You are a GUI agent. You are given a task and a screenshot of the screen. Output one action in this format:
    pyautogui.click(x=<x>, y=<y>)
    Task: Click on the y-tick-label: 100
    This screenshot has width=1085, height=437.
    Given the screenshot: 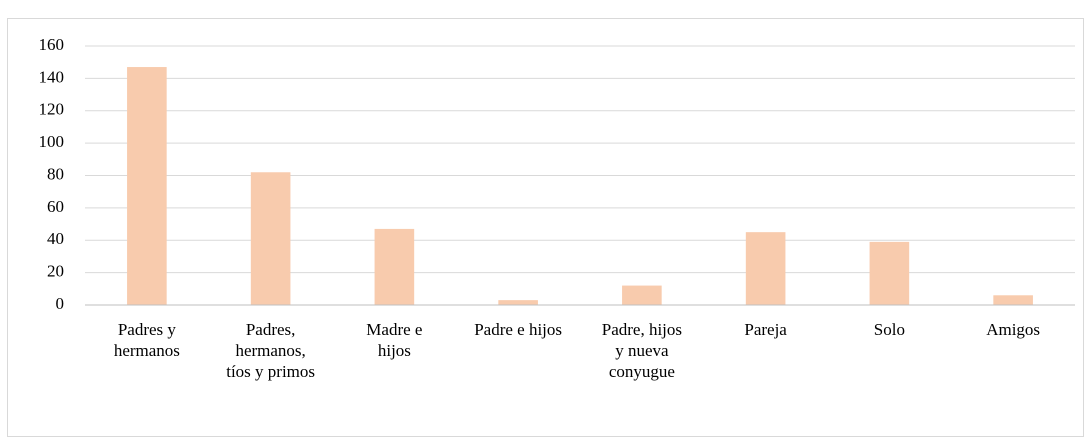 What is the action you would take?
    pyautogui.click(x=52, y=141)
    